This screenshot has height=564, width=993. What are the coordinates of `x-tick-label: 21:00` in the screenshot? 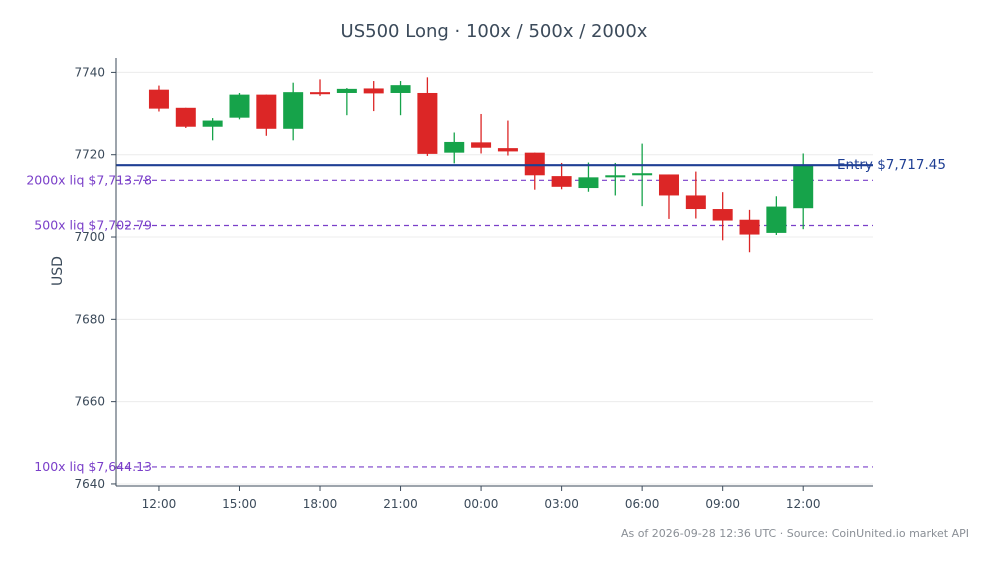 It's located at (400, 504).